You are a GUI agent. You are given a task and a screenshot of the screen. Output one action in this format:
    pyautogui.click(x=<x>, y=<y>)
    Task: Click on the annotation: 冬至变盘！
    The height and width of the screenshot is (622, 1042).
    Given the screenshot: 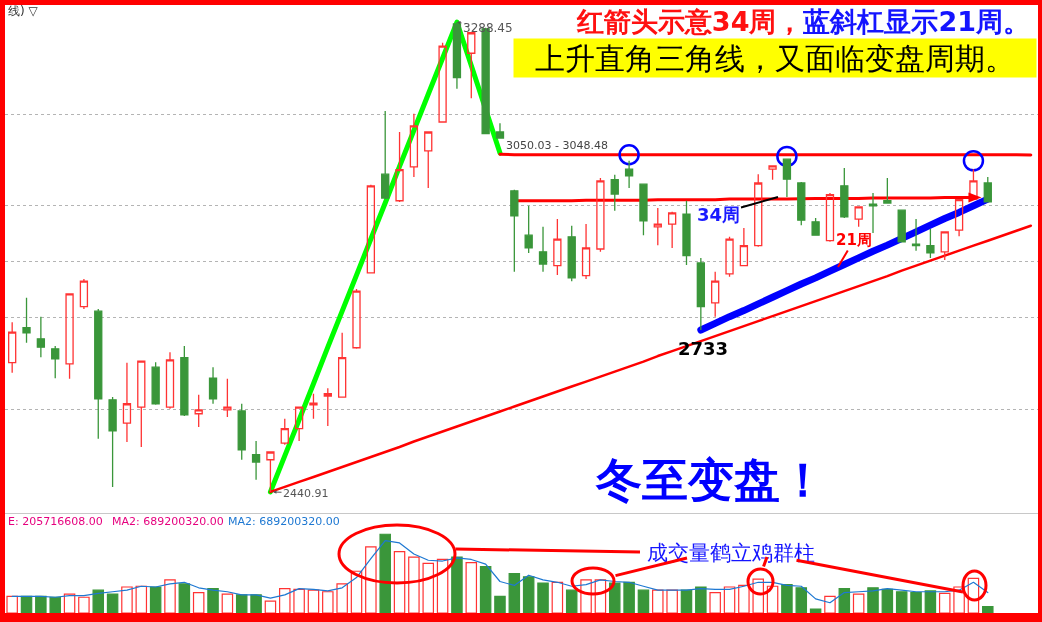 What is the action you would take?
    pyautogui.click(x=710, y=480)
    